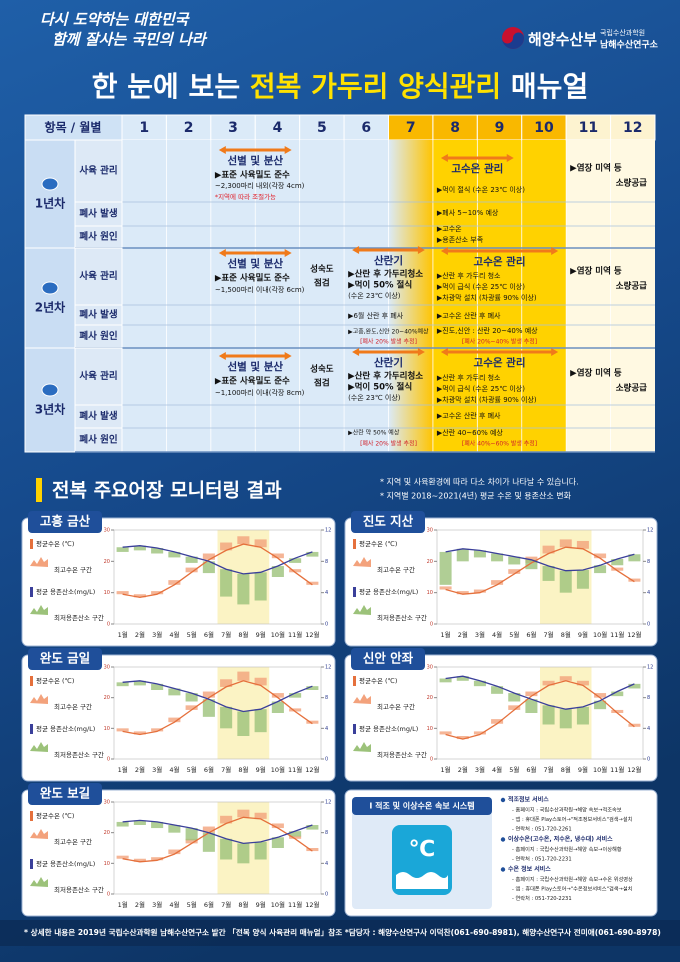 The height and width of the screenshot is (962, 680). Describe the element at coordinates (470, 432) in the screenshot. I see `cell-text: ▶산란 40~60% 예상` at that location.